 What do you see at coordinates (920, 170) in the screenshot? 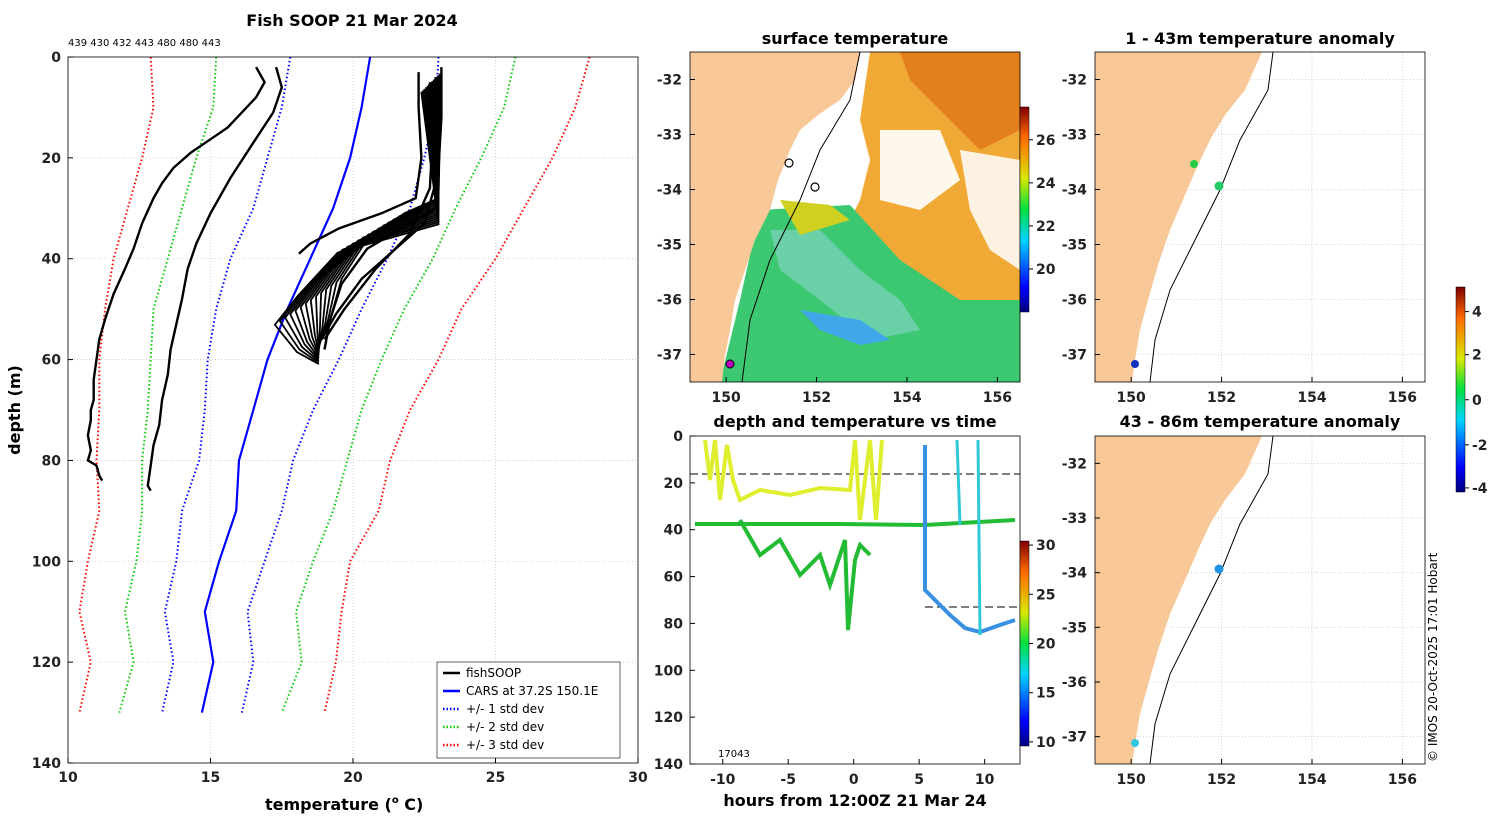
I see `sst-cloud-mid` at bounding box center [920, 170].